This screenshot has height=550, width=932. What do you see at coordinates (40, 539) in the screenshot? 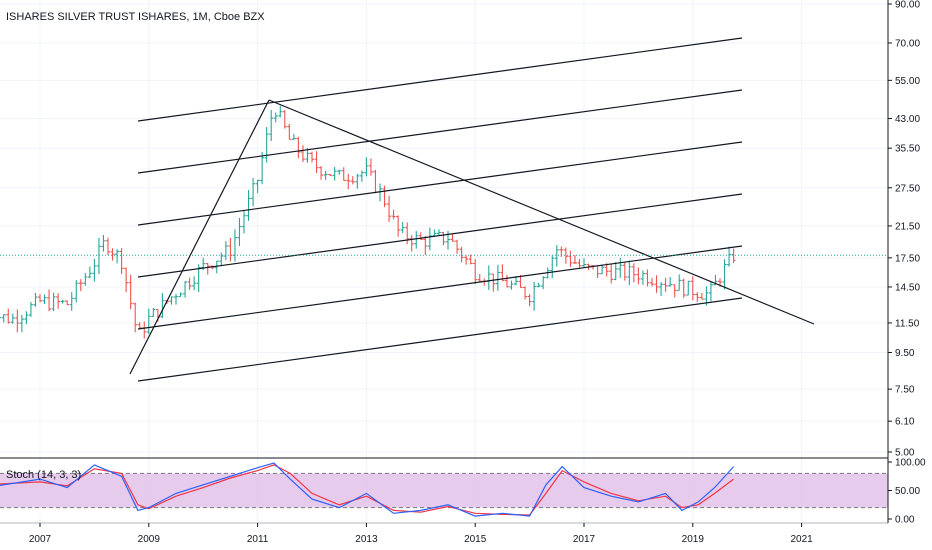
I see `time-tick-label: 2007` at bounding box center [40, 539].